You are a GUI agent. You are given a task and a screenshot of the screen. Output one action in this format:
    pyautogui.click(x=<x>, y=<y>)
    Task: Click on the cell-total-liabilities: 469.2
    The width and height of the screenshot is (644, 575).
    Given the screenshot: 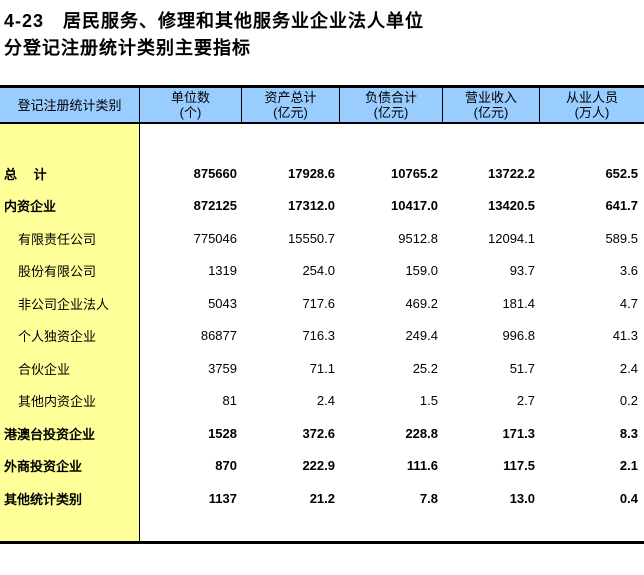 What is the action you would take?
    pyautogui.click(x=421, y=303)
    